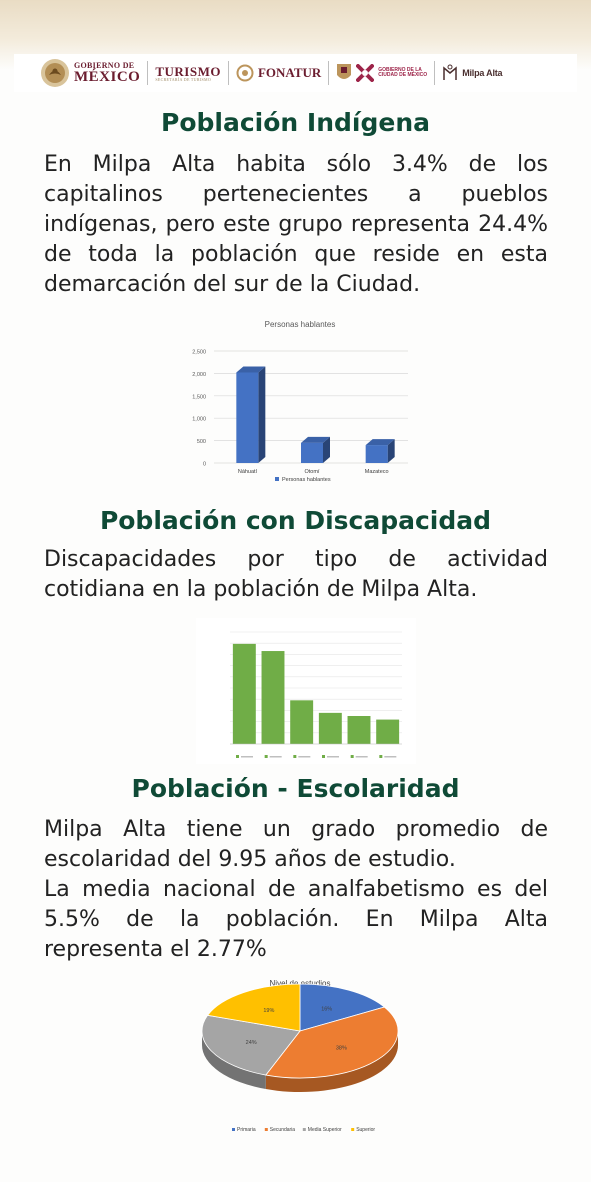  I want to click on legend-label: Secundaria, so click(283, 1130).